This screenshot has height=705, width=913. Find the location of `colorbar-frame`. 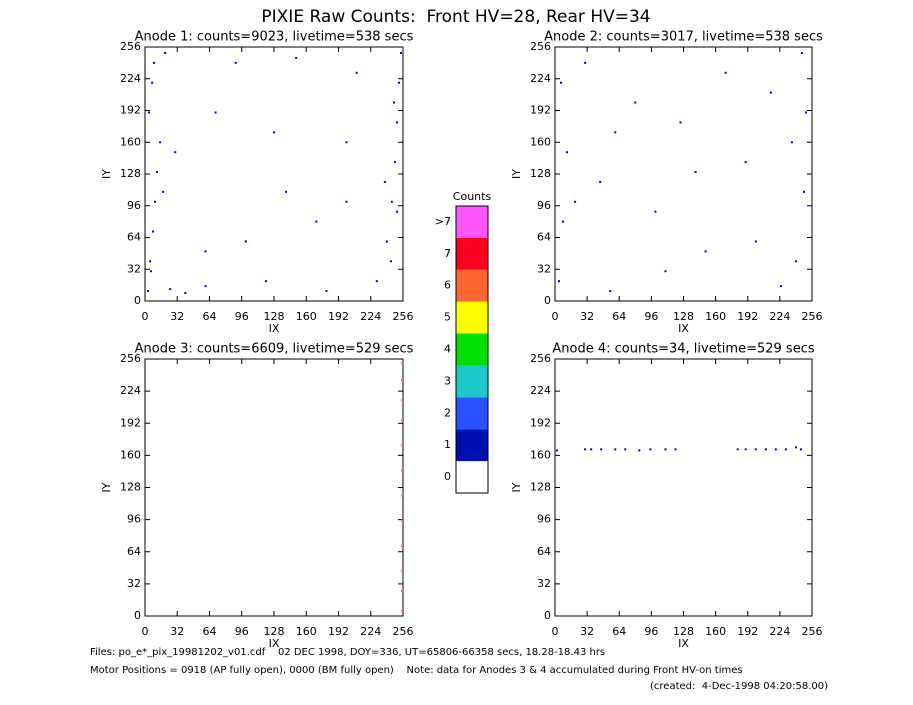

colorbar-frame is located at coordinates (472, 349).